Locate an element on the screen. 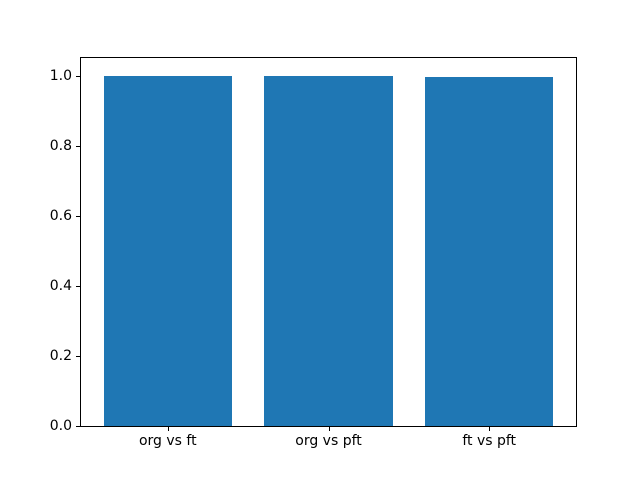 The height and width of the screenshot is (480, 640). y-tick-label: 0.8 is located at coordinates (60, 145).